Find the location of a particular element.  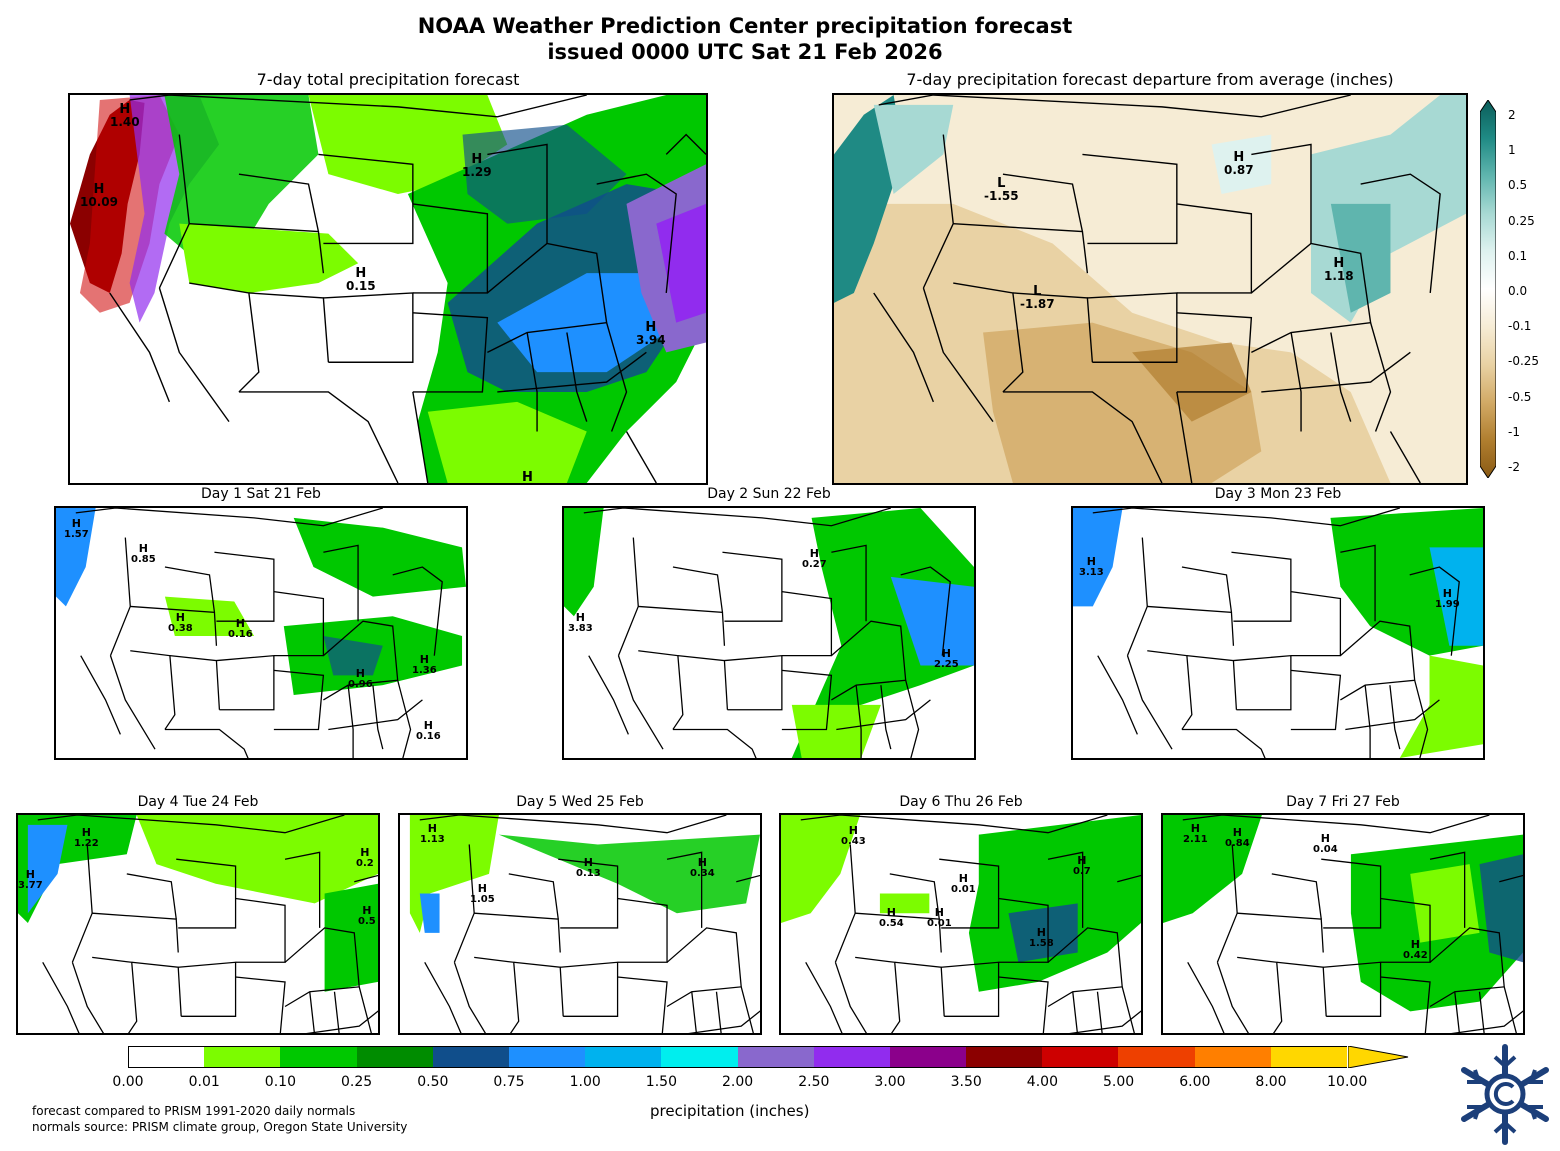

total-marker-2: H 10.09 is located at coordinates (99, 195).